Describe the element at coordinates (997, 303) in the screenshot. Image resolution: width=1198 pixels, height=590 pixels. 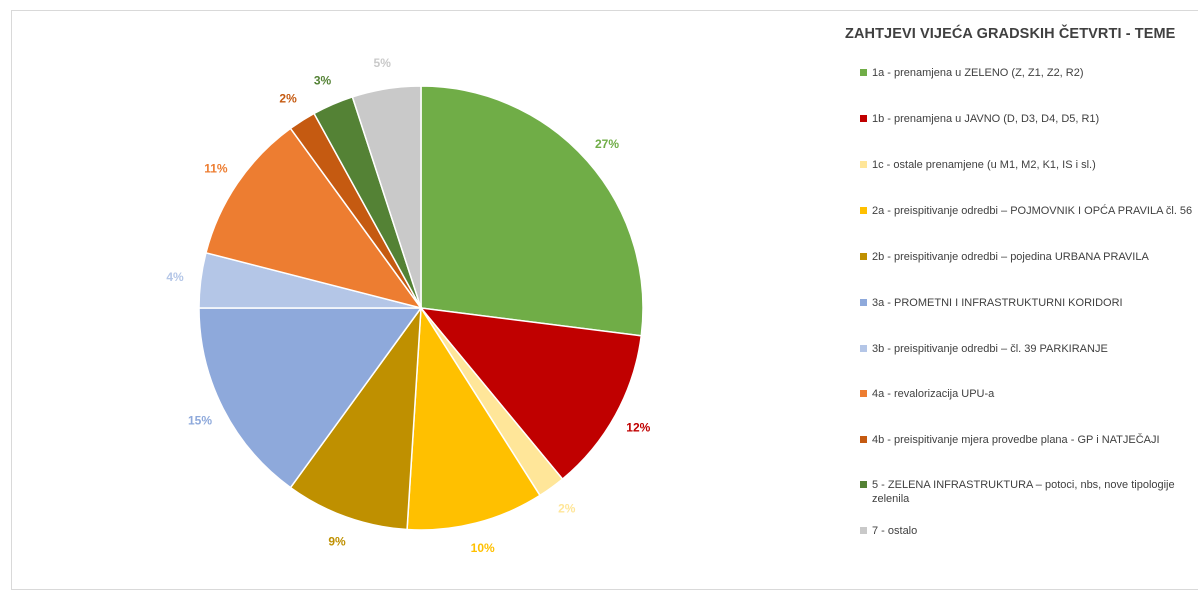
I see `legend-label: 3a - PROMETNI I INFRASTRUKTURNI KORIDORI` at that location.